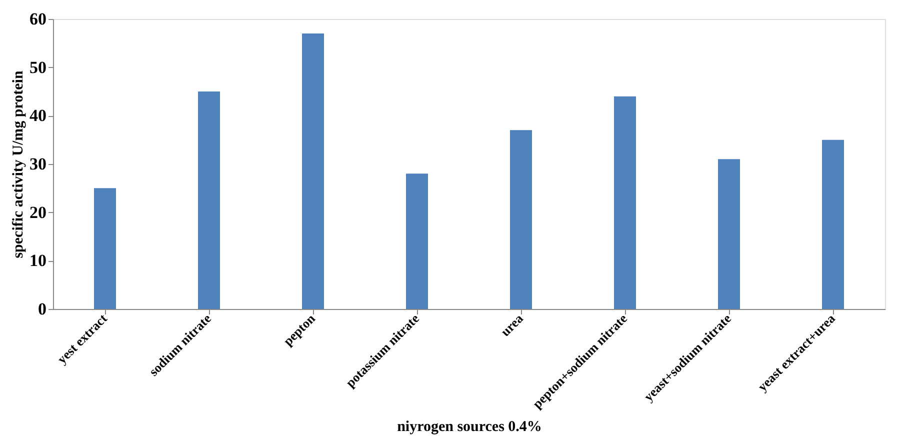 This screenshot has width=905, height=439. Describe the element at coordinates (469, 427) in the screenshot. I see `x-axis-title: niyrogen sources 0.4%` at that location.